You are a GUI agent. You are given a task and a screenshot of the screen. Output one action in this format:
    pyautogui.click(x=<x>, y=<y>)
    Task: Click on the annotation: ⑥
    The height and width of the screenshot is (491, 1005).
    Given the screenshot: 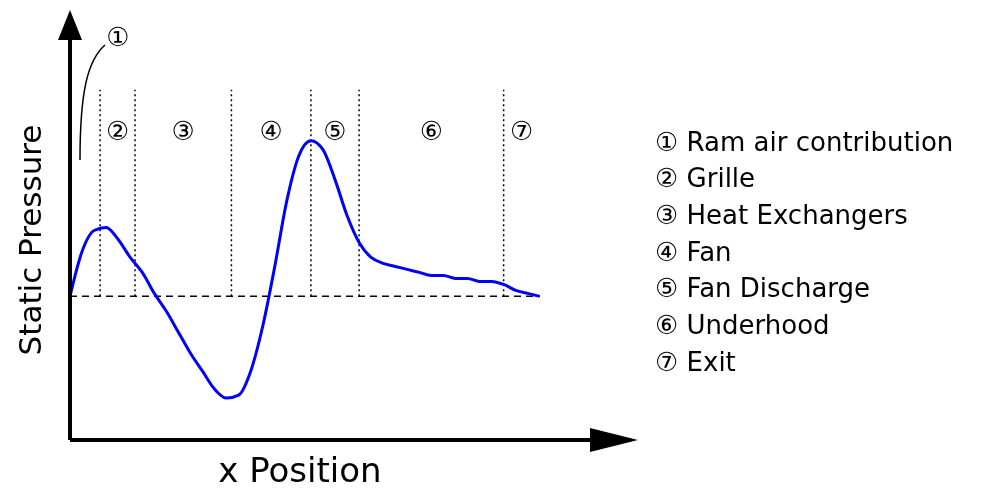 What is the action you would take?
    pyautogui.click(x=431, y=130)
    